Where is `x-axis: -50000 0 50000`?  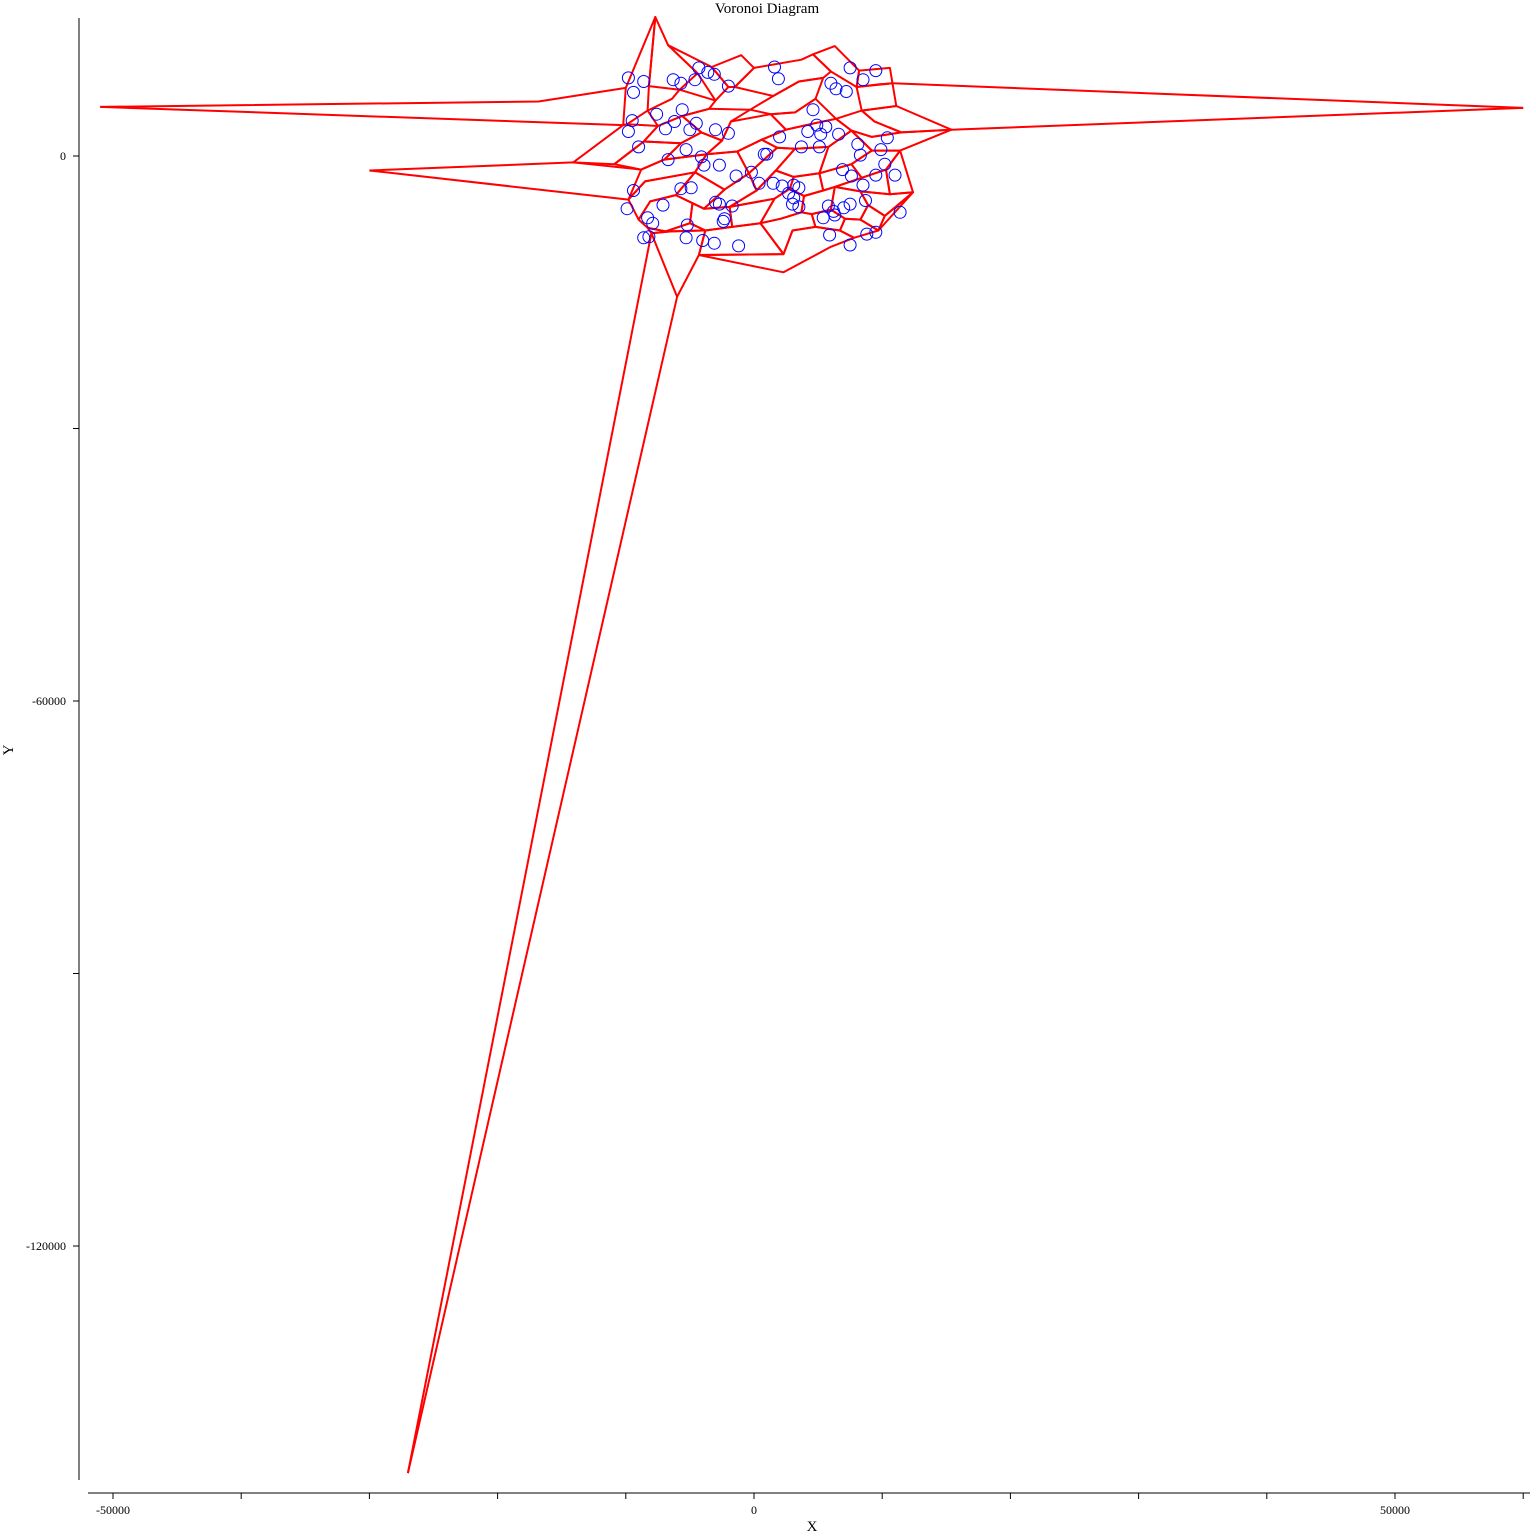
x-axis: -50000 0 50000 is located at coordinates (809, 1504).